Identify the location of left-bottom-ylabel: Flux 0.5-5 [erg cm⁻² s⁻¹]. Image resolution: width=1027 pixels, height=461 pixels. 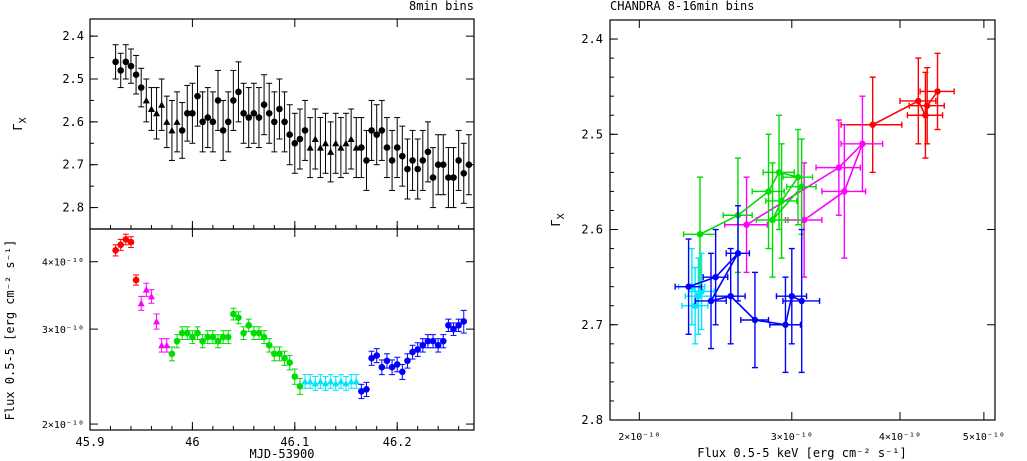
(10, 330).